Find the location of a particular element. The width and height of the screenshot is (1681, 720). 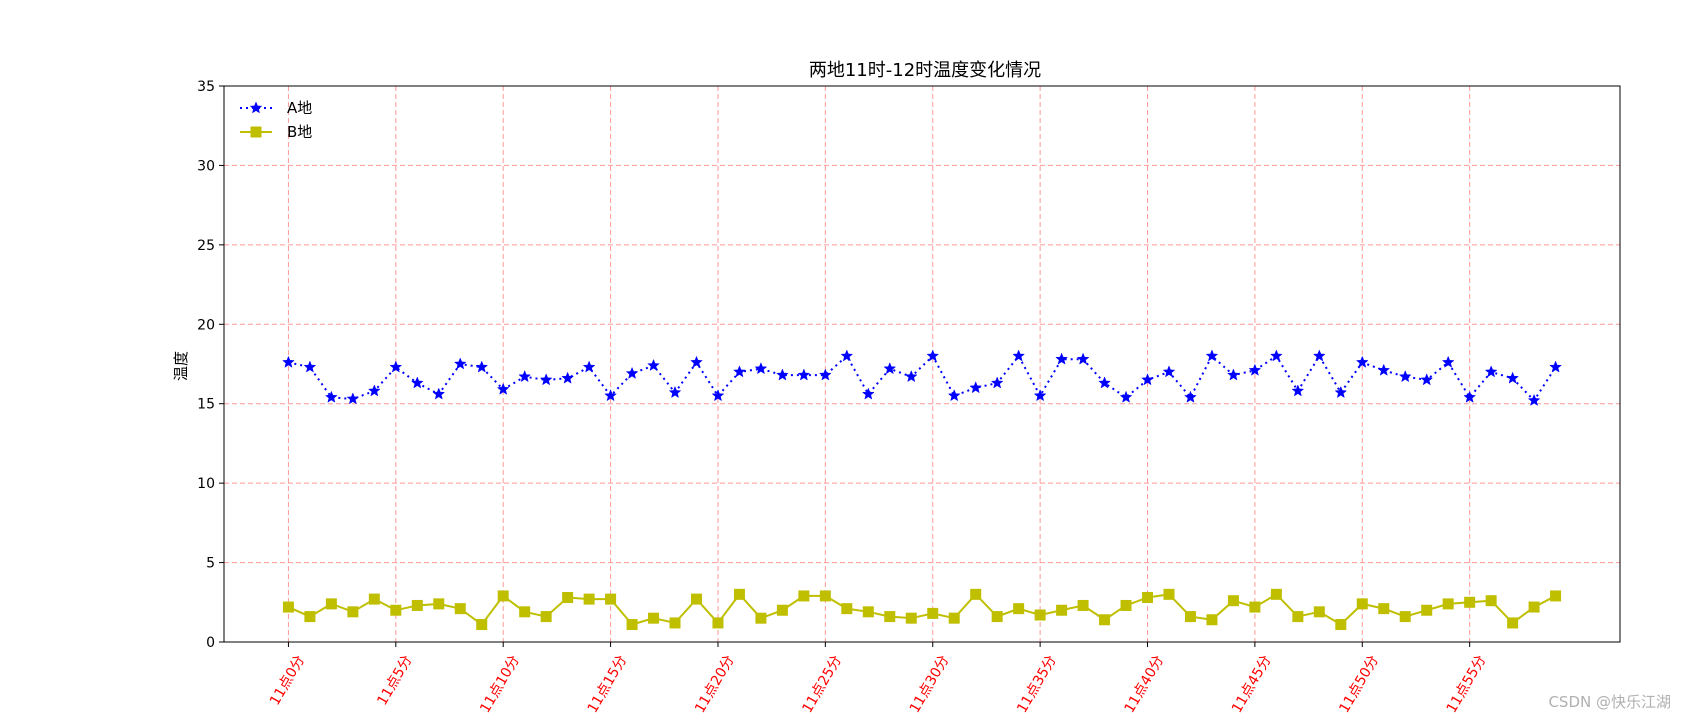

y-tick-label: 25 is located at coordinates (206, 246).